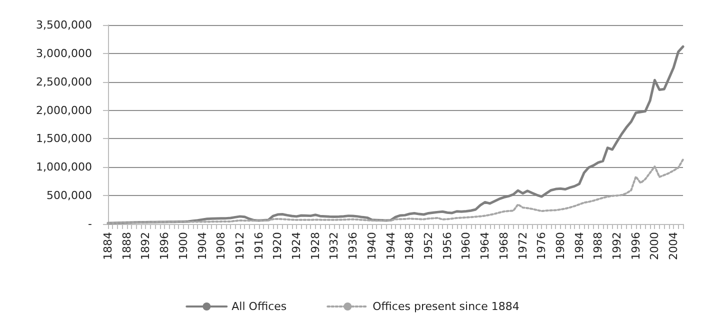 The height and width of the screenshot is (331, 705). I want to click on y-tick-label: 3,500,000, so click(64, 25).